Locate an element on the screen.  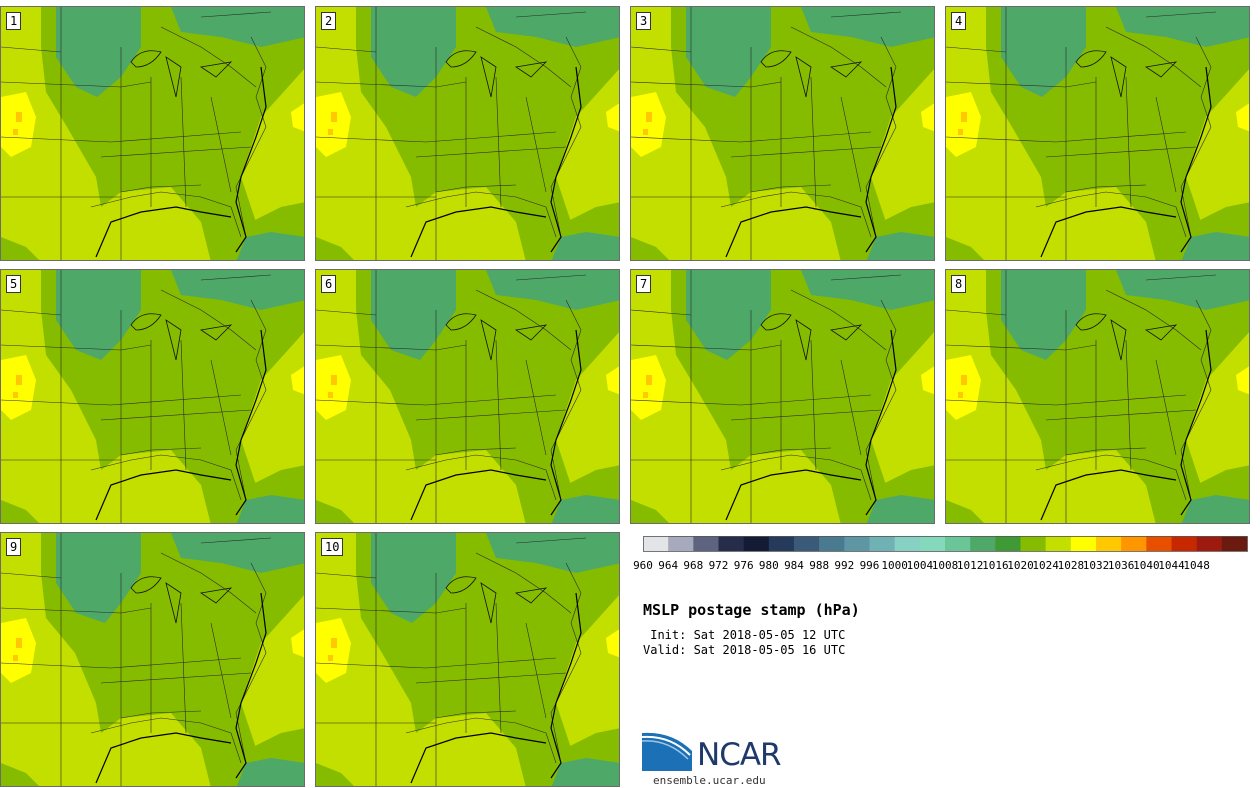
ensemble-member-panel: 10 is located at coordinates (467, 659).